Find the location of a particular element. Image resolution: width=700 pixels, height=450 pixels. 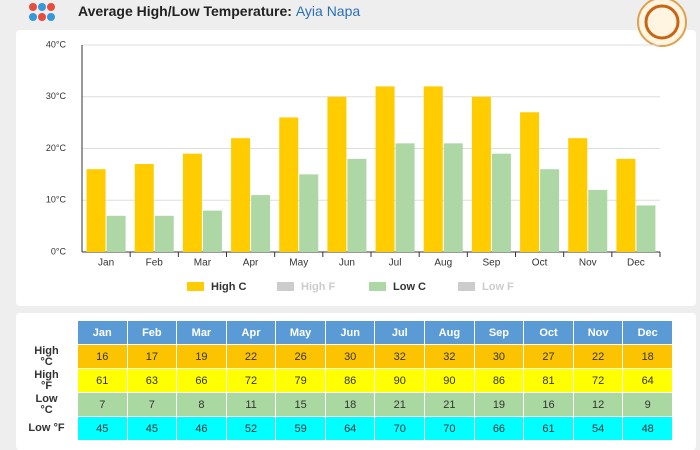

x-tick-label: Oct is located at coordinates (540, 263).